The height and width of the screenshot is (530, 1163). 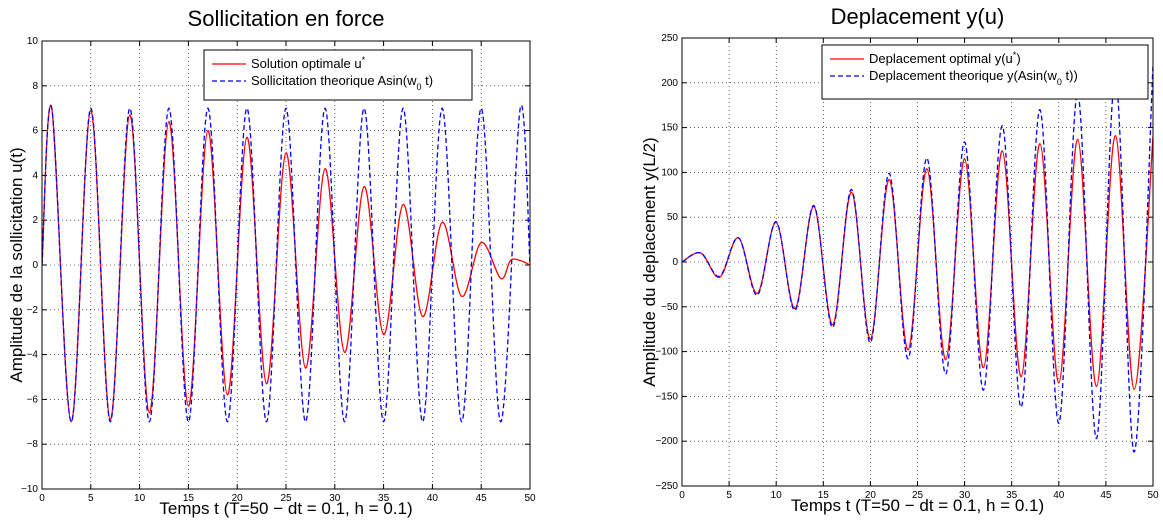 I want to click on y-tick-label: −6, so click(x=33, y=399).